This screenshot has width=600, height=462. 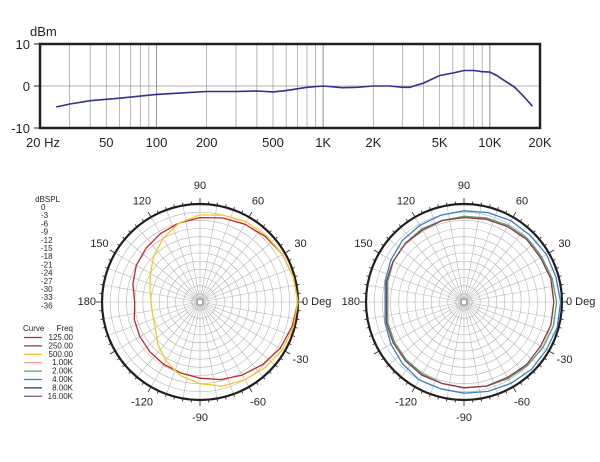 I want to click on x-tick-label: 1K, so click(x=323, y=142).